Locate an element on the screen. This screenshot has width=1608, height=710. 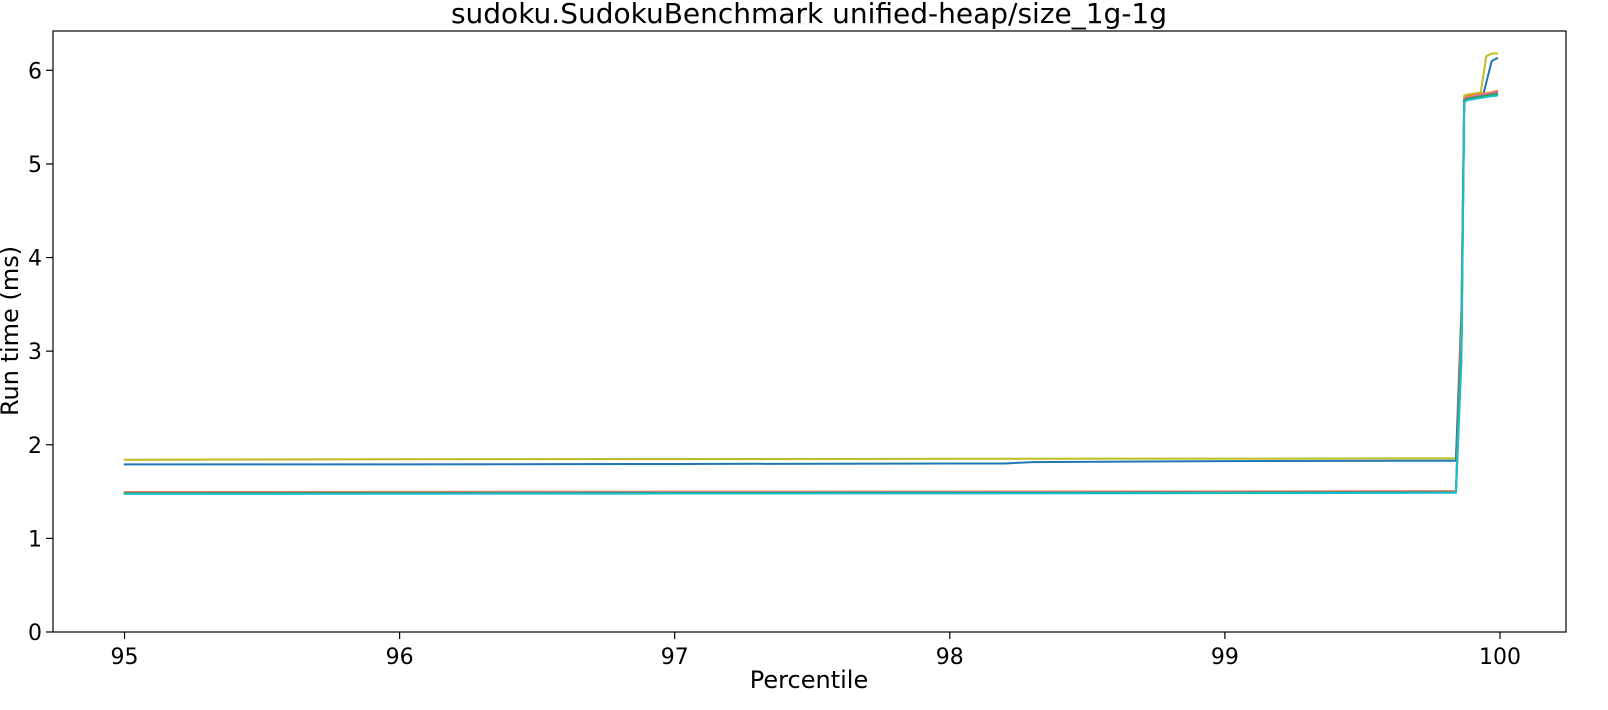
x-axis: 95 96 97 98 99 100 is located at coordinates (816, 651).